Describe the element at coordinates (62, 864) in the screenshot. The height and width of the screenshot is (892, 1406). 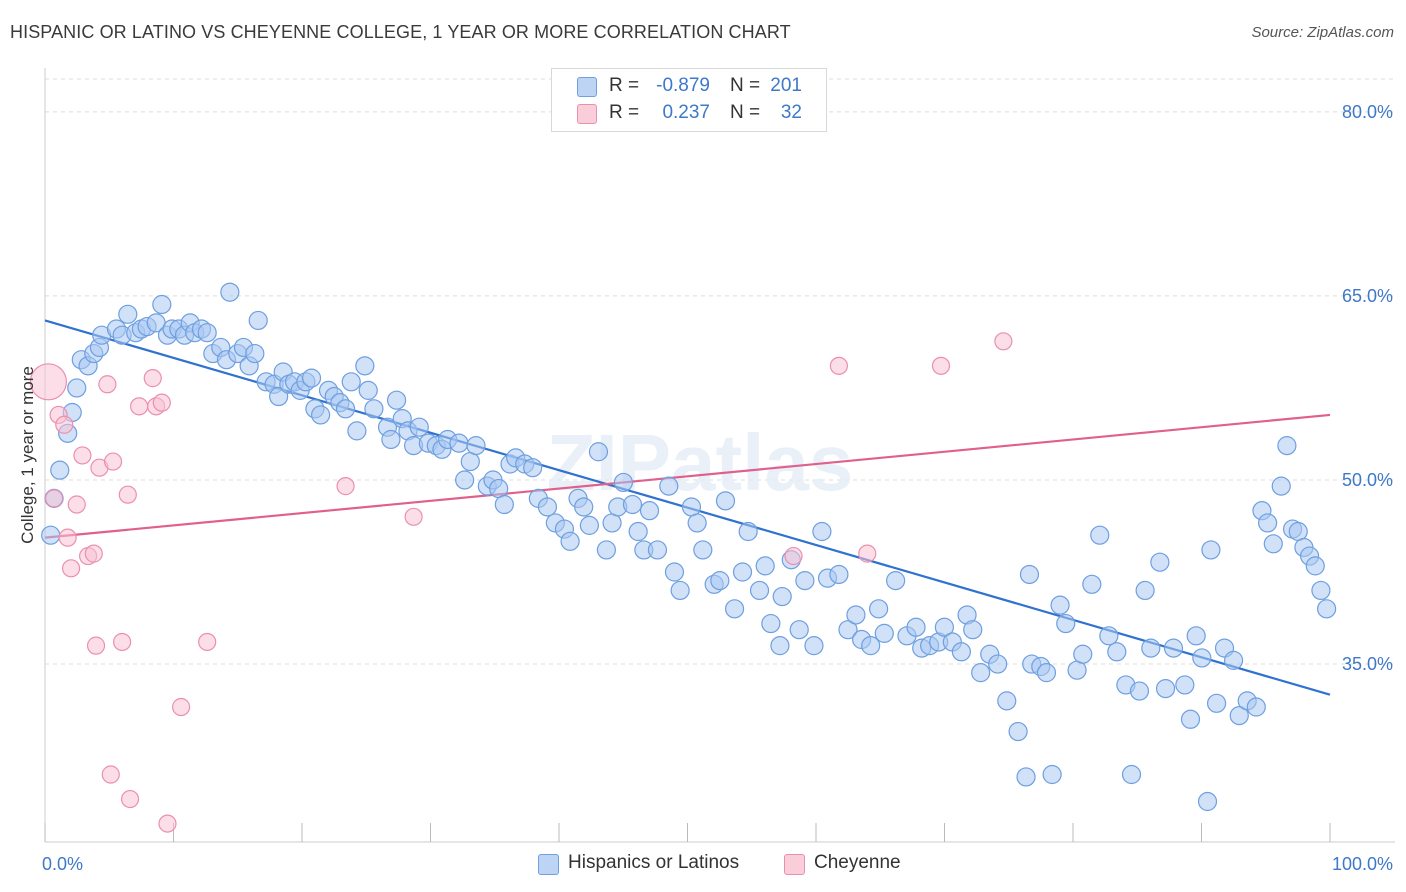
I see `x-tick-label: 0.0%` at that location.